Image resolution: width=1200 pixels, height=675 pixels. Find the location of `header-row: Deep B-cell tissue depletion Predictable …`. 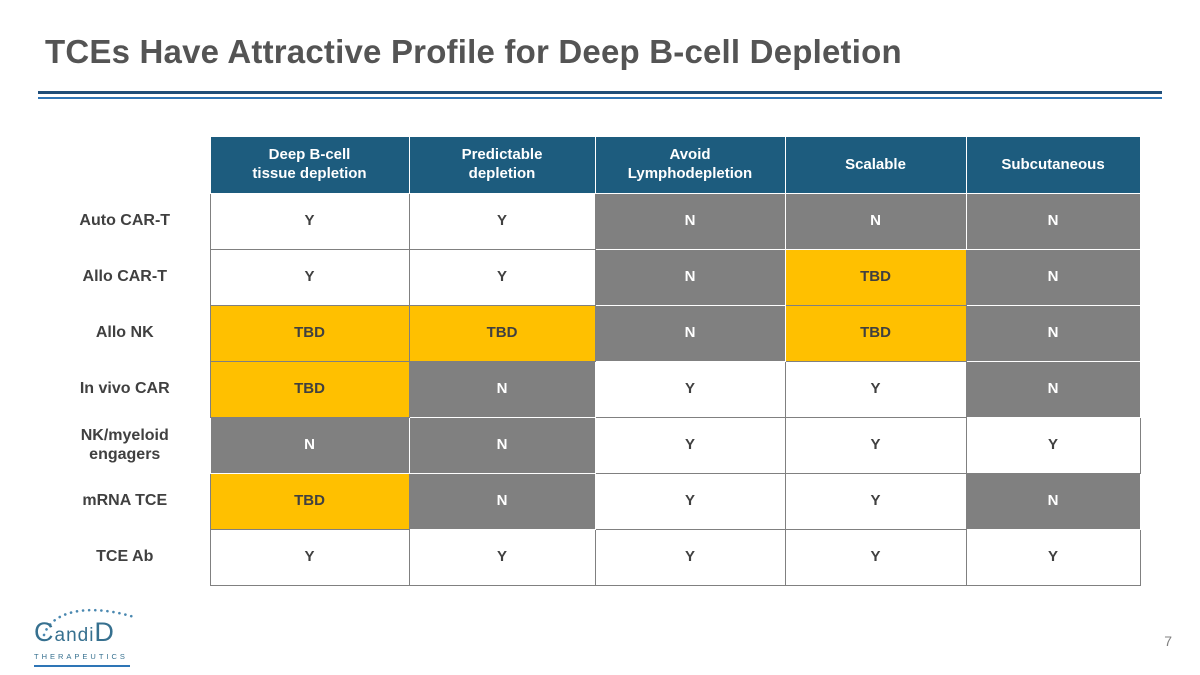

header-row: Deep B-cell tissue depletion Predictable … is located at coordinates (590, 165).